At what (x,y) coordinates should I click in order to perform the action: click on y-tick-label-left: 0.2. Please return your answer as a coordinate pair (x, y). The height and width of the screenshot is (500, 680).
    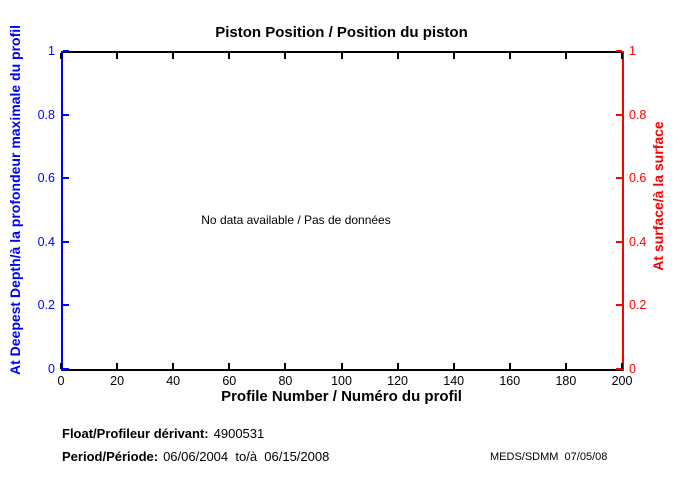
    Looking at the image, I should click on (46, 305).